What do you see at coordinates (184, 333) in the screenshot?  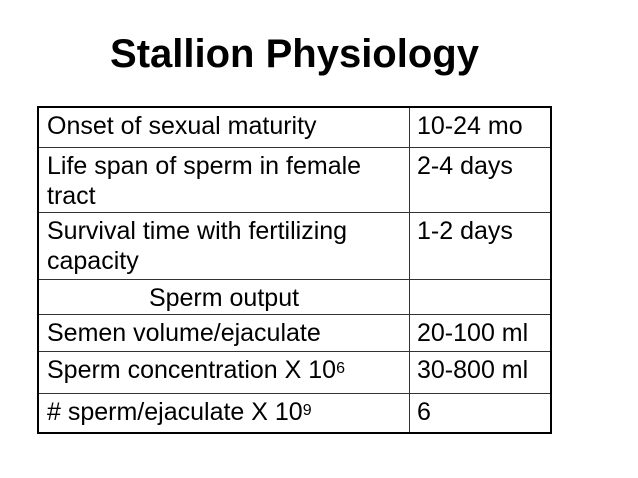 I see `row-label-text: Semen volume/ejaculate` at bounding box center [184, 333].